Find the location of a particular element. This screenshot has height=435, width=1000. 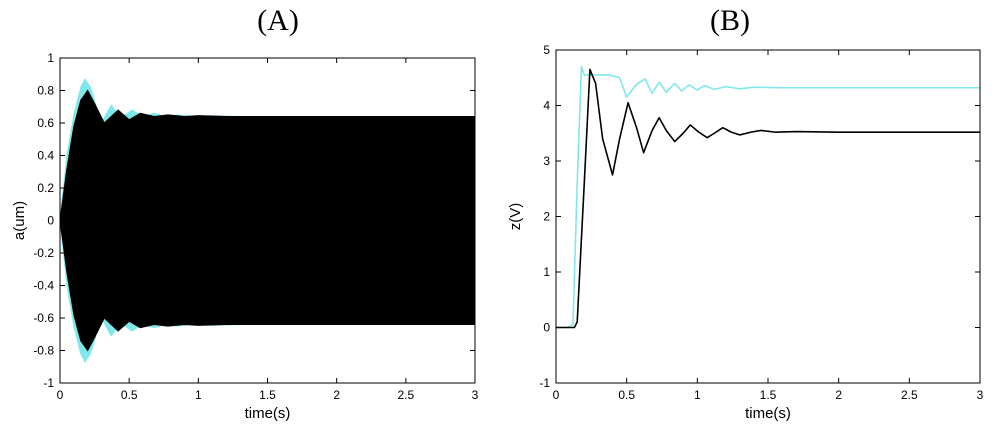

panel-a-x-axis-title: time(s) is located at coordinates (268, 413).